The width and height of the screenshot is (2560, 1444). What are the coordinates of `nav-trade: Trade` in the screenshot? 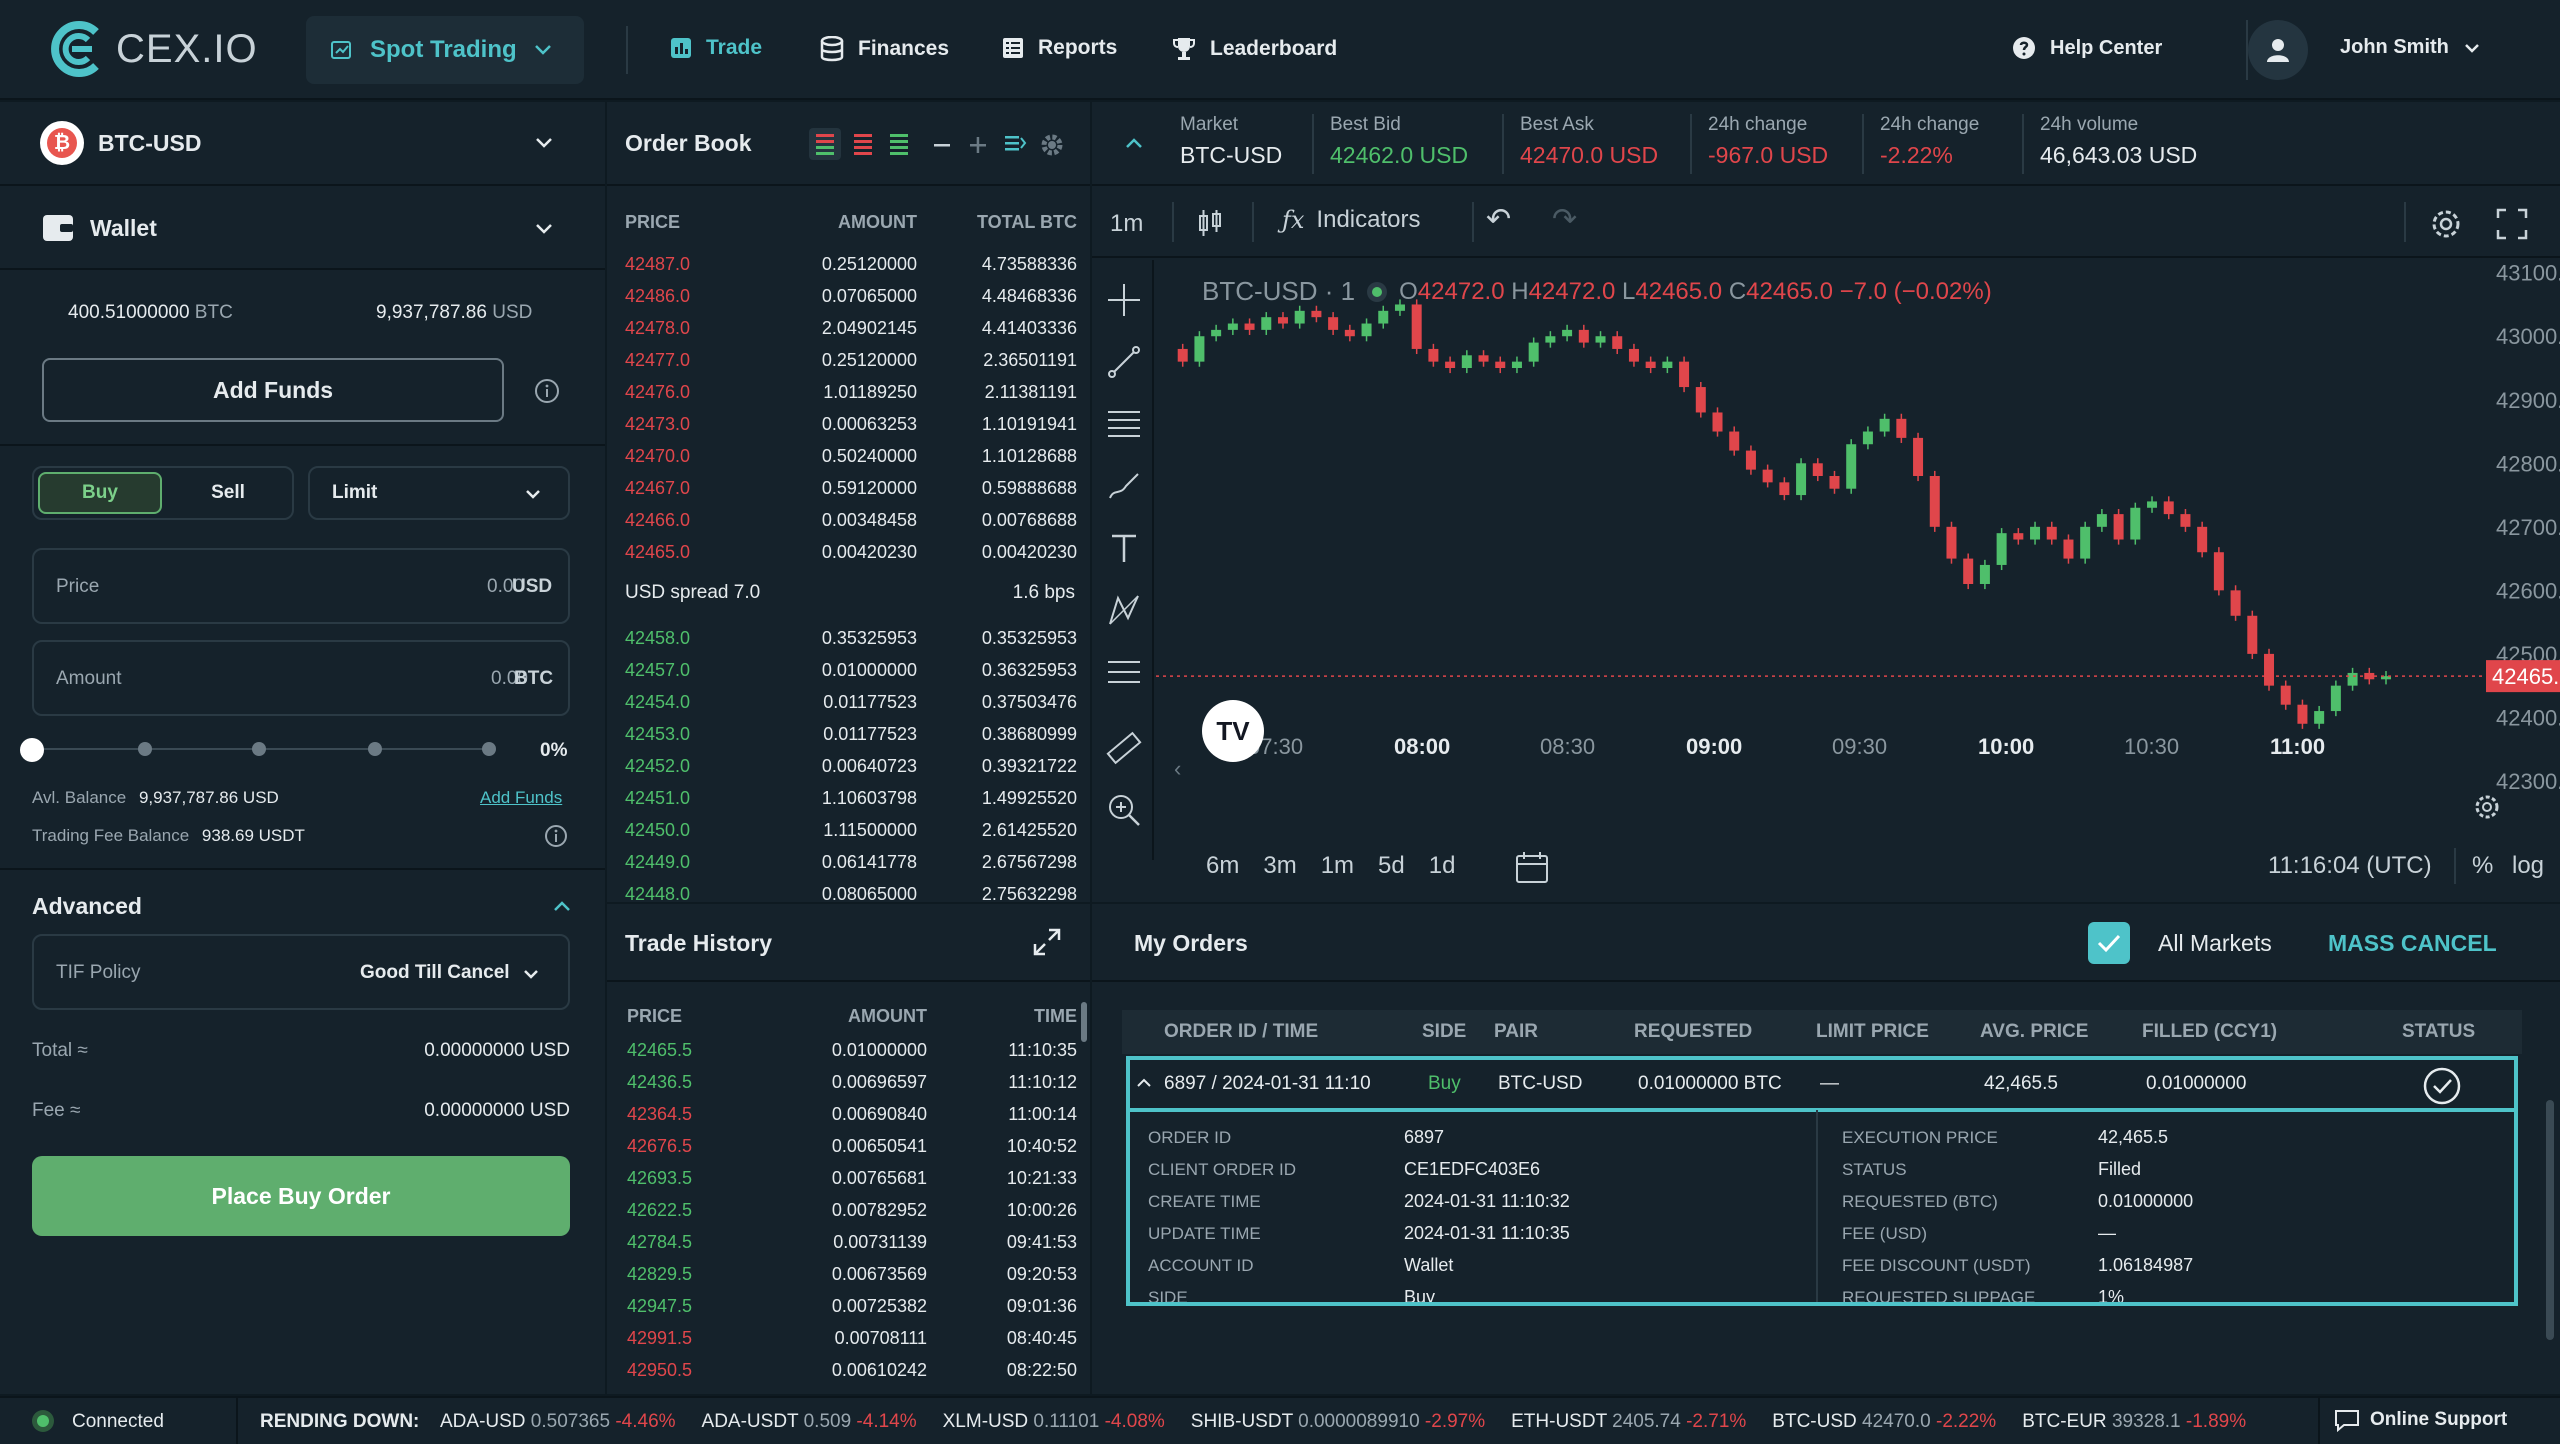 It's located at (716, 48).